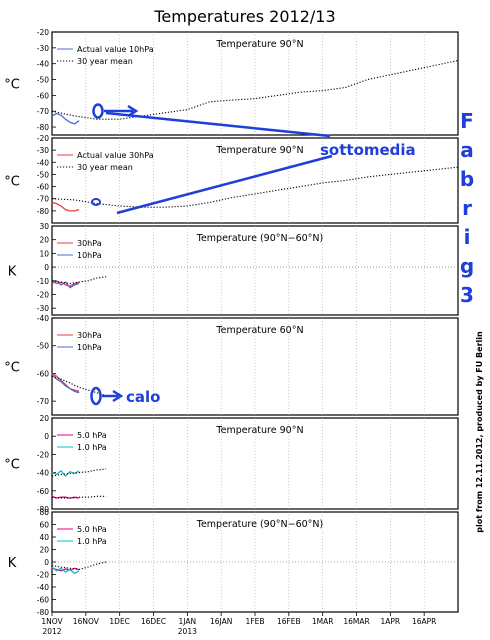 The image size is (490, 640). I want to click on year-label: 2012, so click(51, 631).